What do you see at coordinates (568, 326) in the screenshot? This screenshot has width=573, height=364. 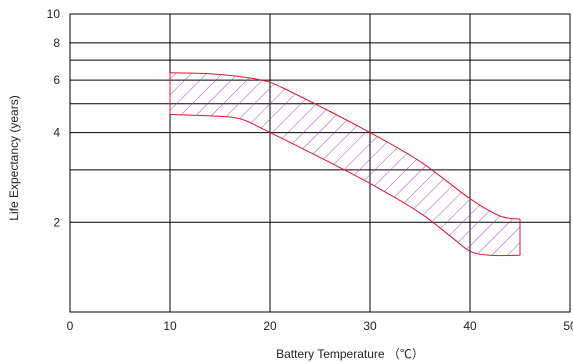 I see `x-tick-label: 50` at bounding box center [568, 326].